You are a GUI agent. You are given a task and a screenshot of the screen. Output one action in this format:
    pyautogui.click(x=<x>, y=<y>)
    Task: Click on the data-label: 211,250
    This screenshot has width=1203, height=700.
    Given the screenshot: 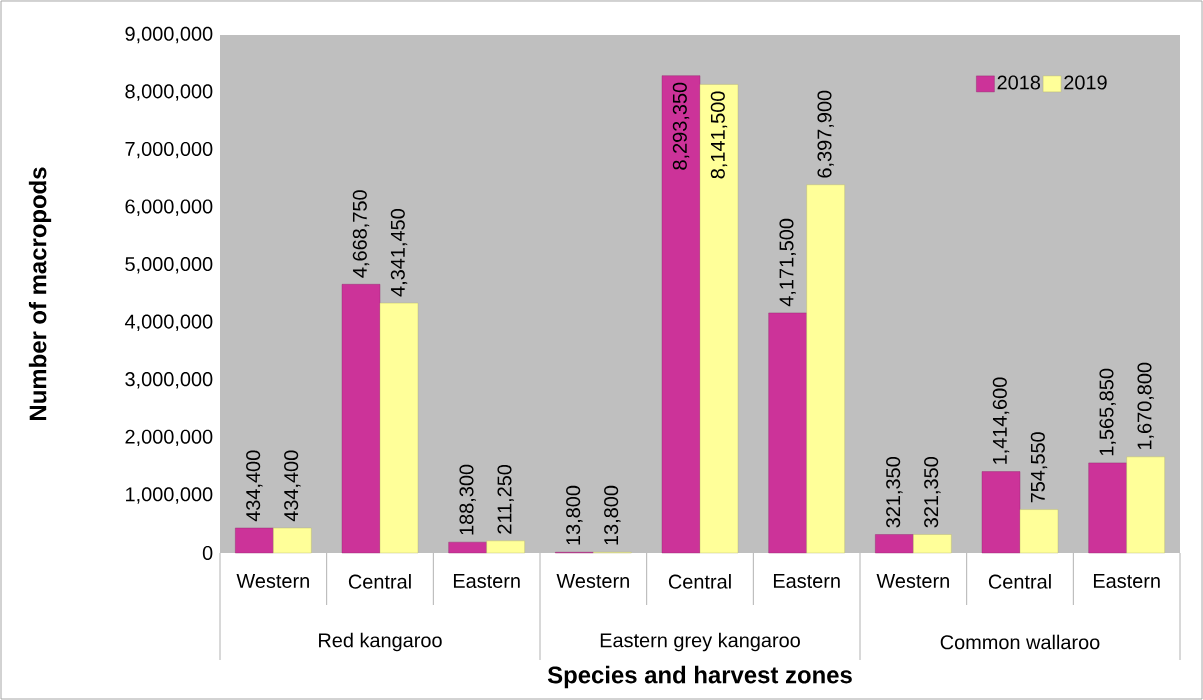 What is the action you would take?
    pyautogui.click(x=505, y=499)
    